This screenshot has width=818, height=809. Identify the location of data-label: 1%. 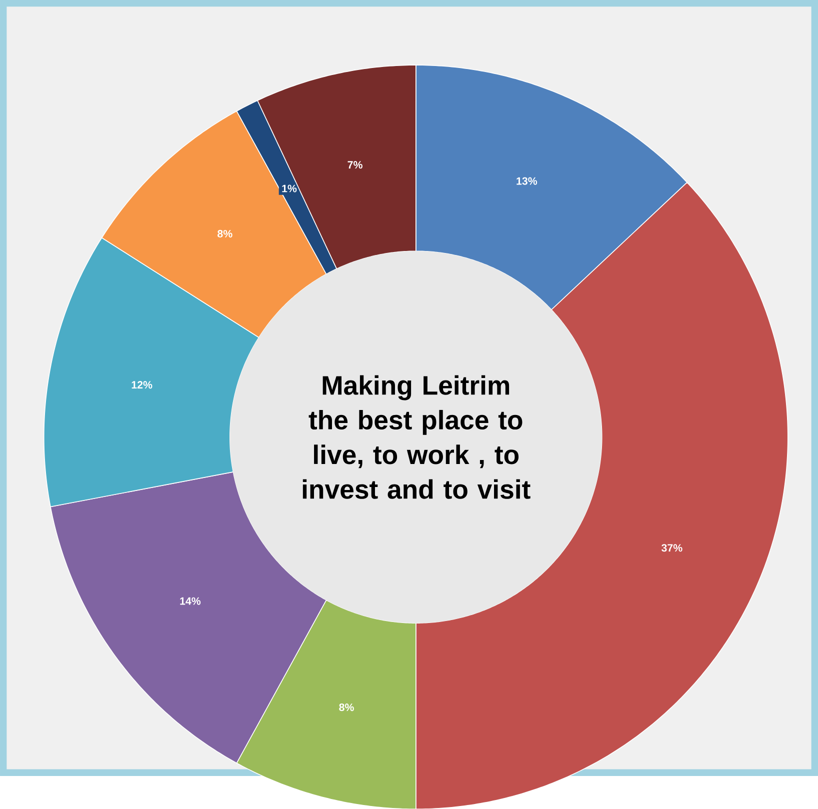
(289, 188).